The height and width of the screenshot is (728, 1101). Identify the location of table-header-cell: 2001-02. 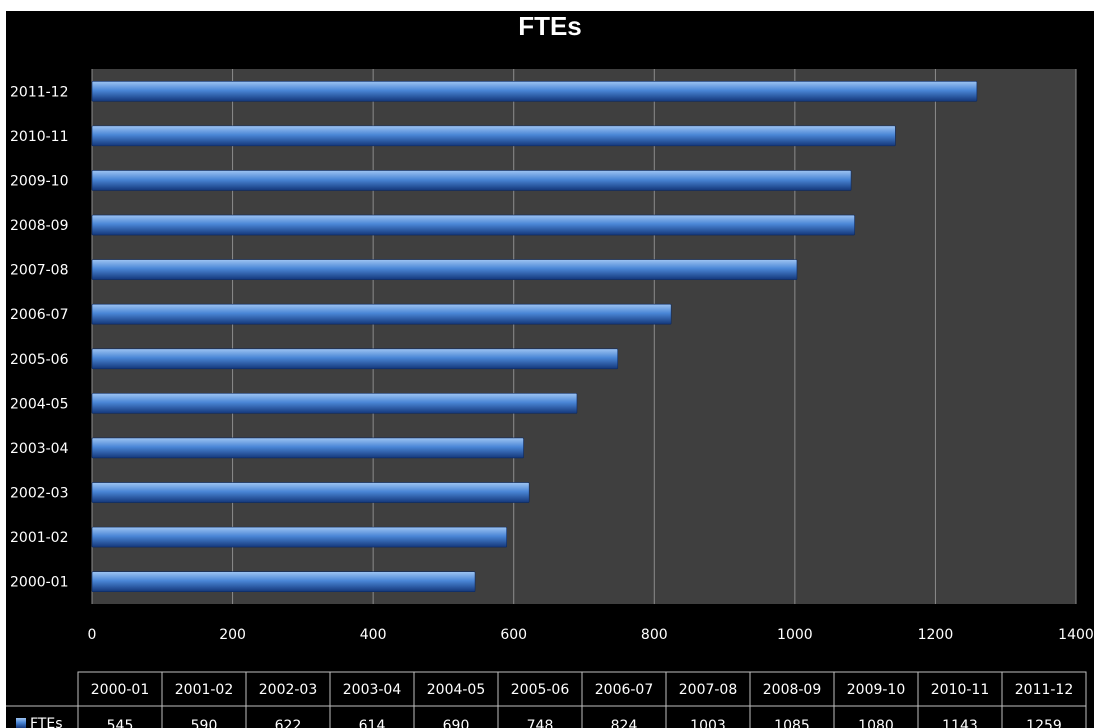
(204, 690).